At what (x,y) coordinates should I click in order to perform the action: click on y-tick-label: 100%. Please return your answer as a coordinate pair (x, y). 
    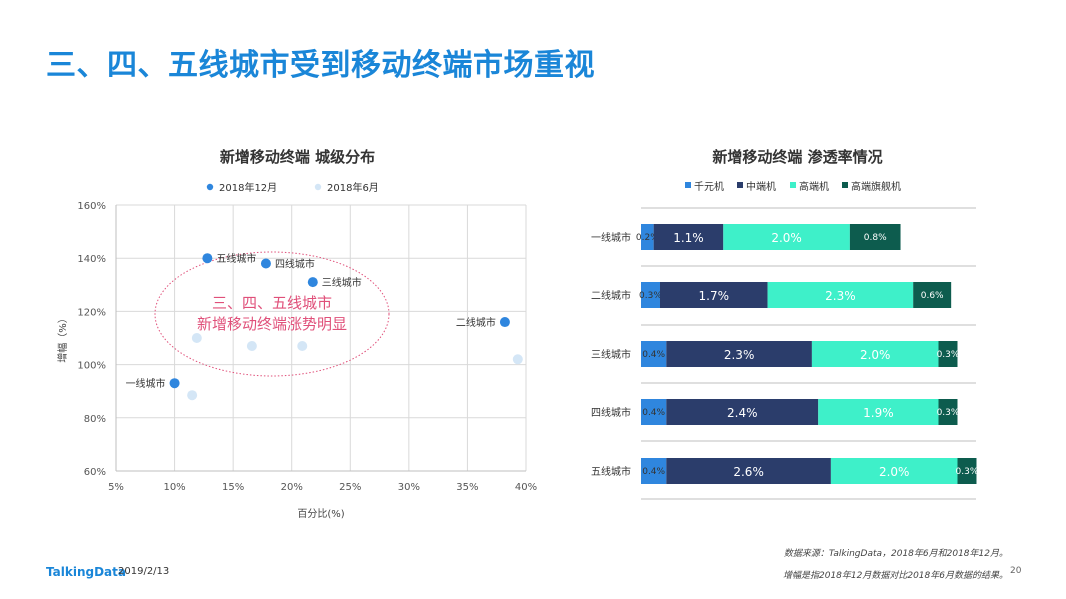
    Looking at the image, I should click on (91, 366).